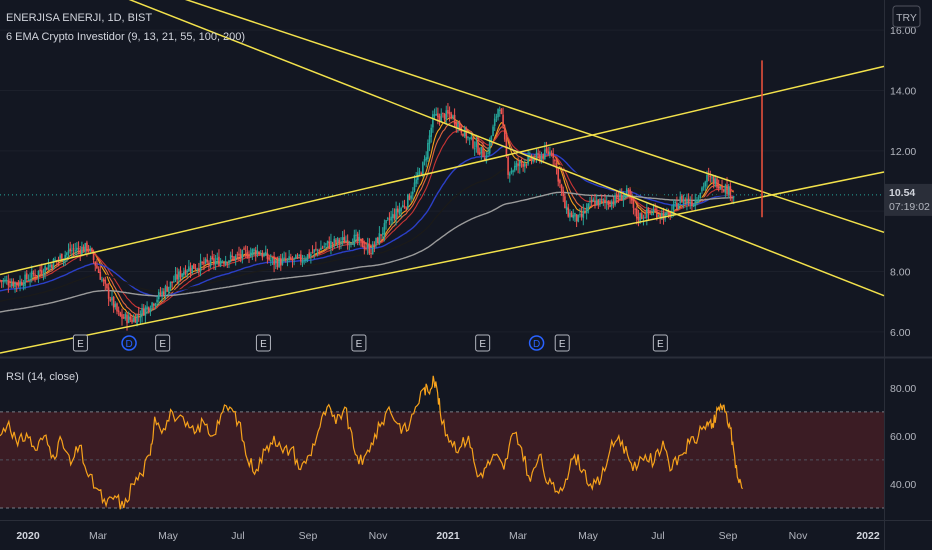 The image size is (932, 550). I want to click on last-price-label: 10.54 07:19:02, so click(908, 199).